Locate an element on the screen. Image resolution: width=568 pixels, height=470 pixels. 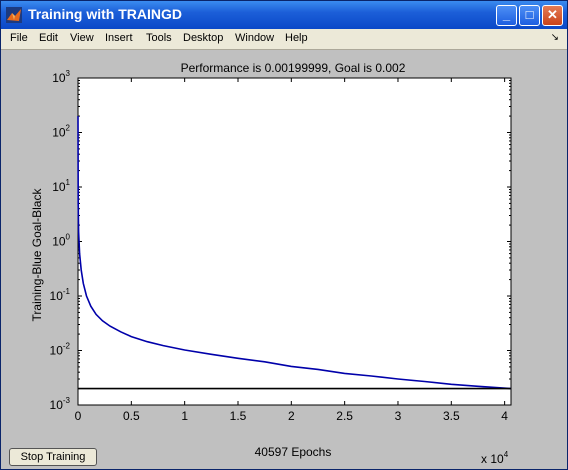
window-title: Training with TRAINGD is located at coordinates (105, 14).